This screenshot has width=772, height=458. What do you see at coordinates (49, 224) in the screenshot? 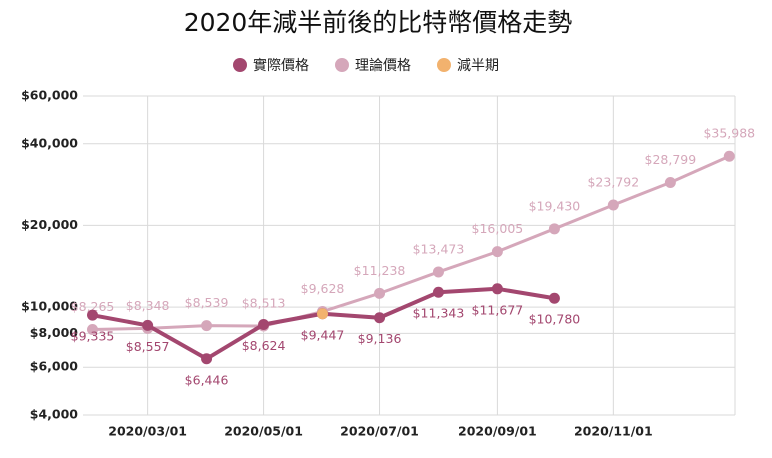
I see `y-tick-label: $20,000` at bounding box center [49, 224].